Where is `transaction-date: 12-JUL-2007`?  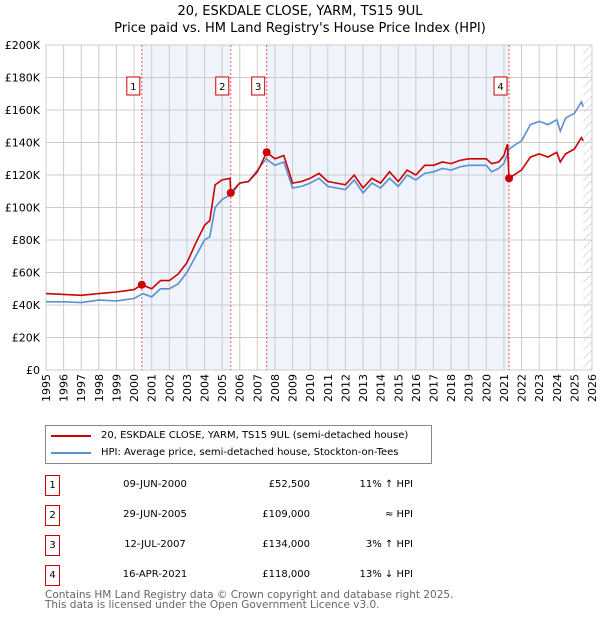
transaction-date: 12-JUL-2007 is located at coordinates (155, 544).